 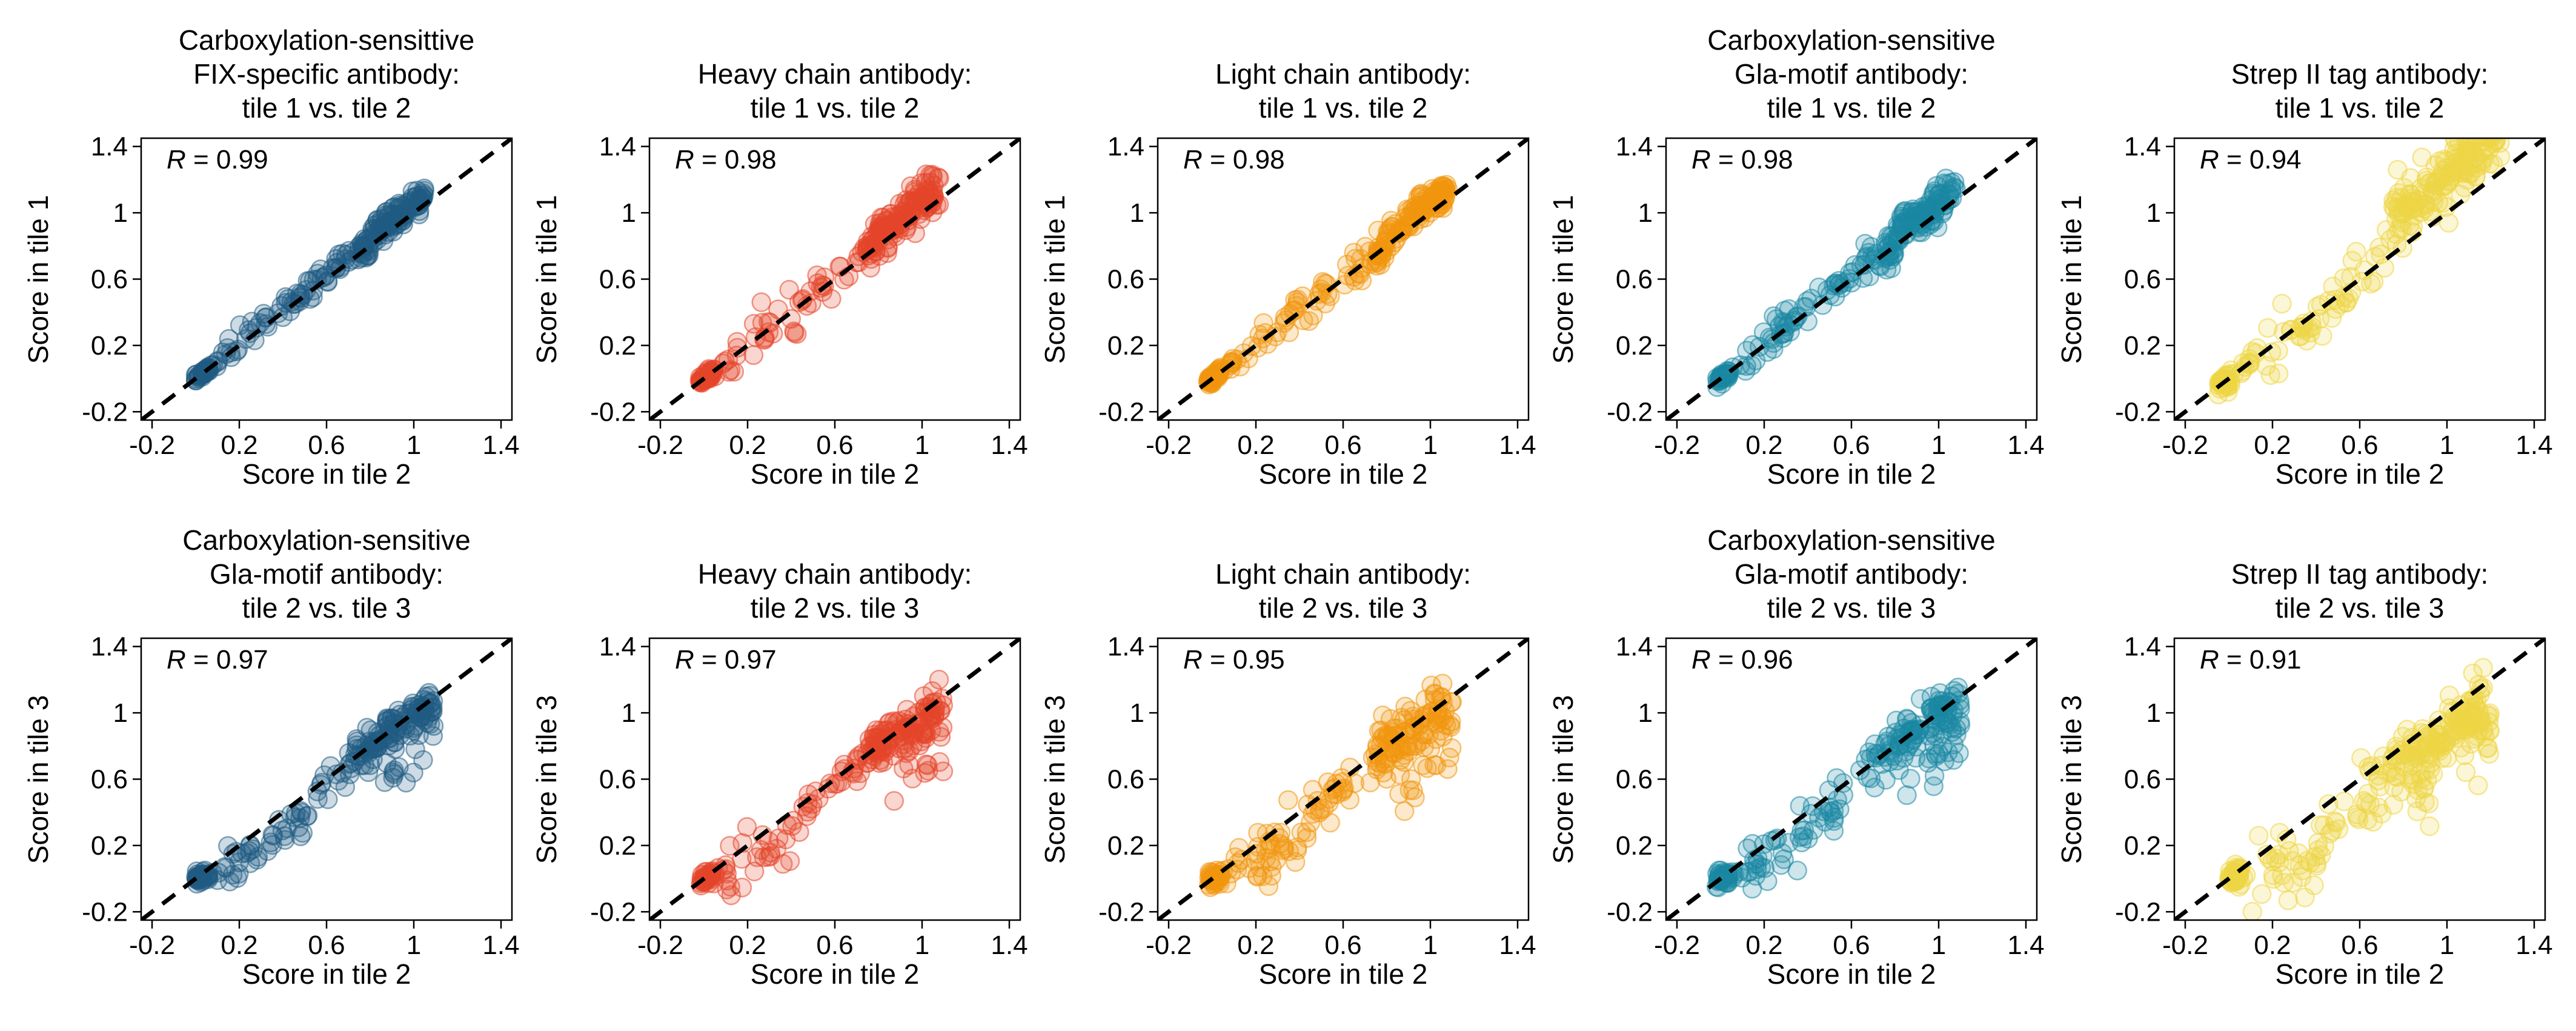 What do you see at coordinates (1563, 779) in the screenshot?
I see `y-axis-label: Score in tile 3` at bounding box center [1563, 779].